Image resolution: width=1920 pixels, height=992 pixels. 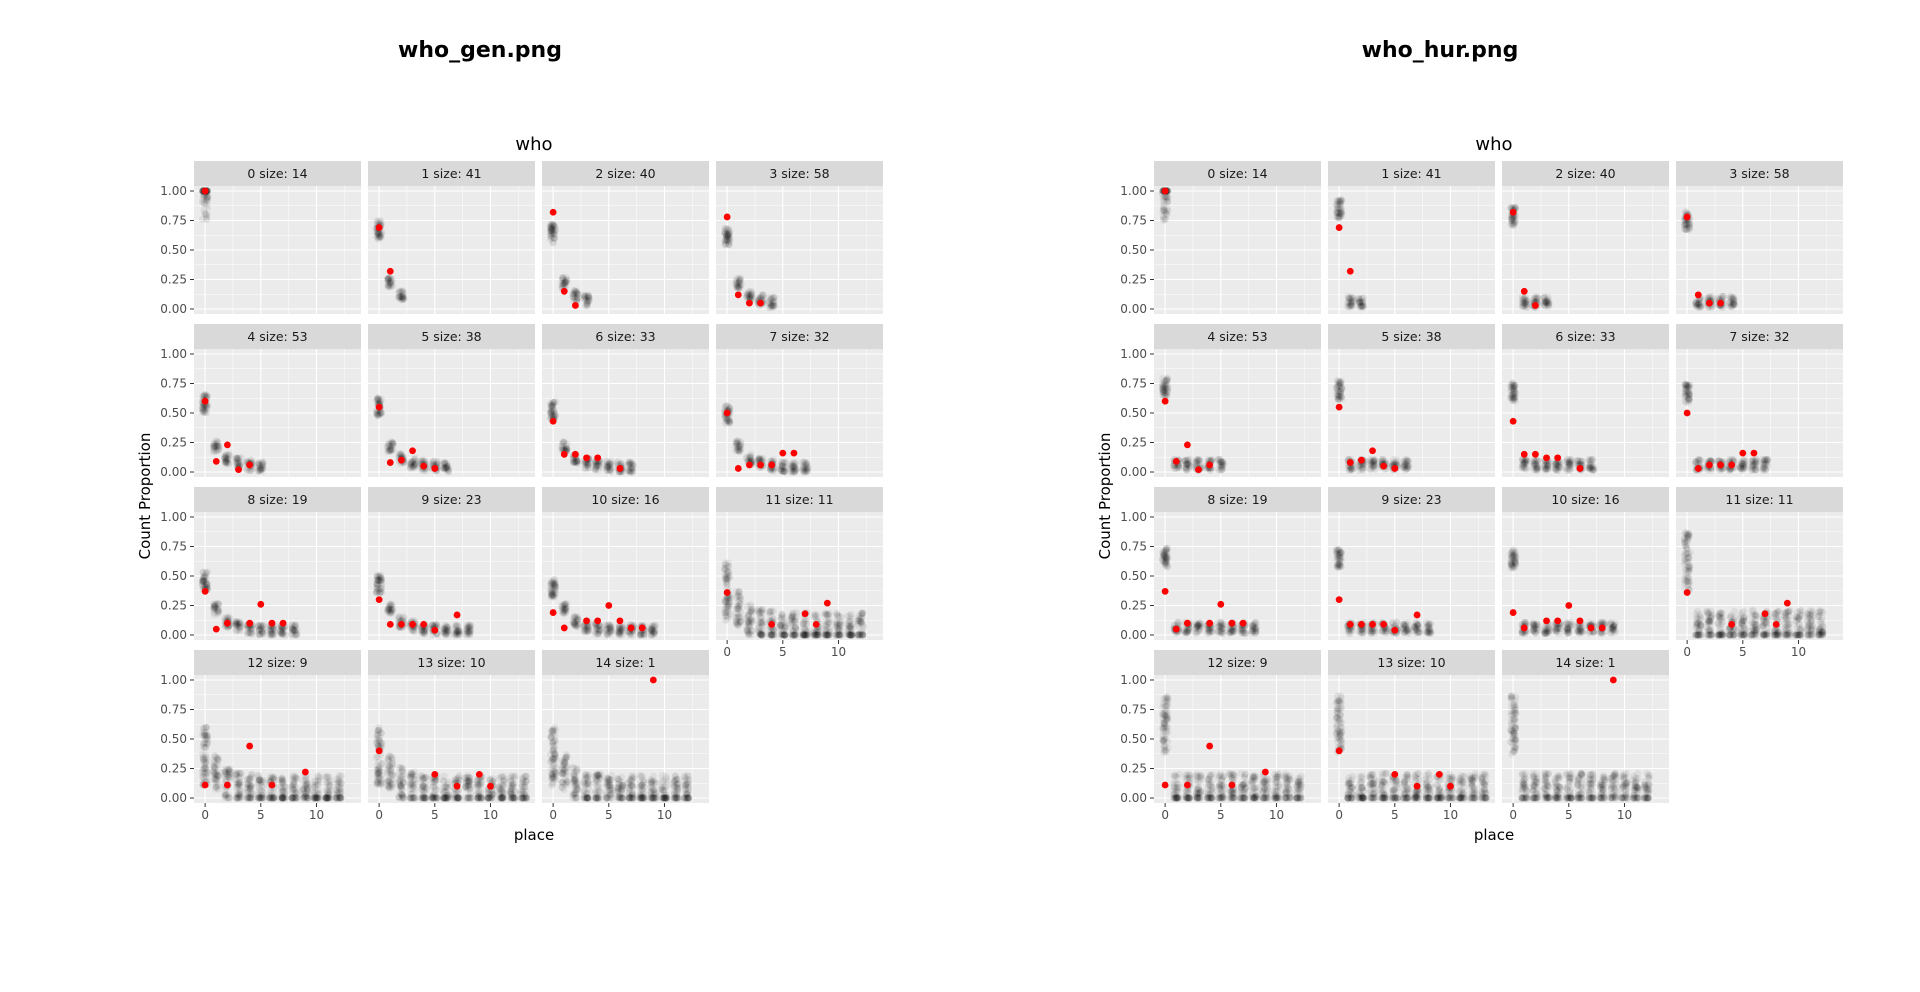 What do you see at coordinates (277, 336) in the screenshot?
I see `facet-strip` at bounding box center [277, 336].